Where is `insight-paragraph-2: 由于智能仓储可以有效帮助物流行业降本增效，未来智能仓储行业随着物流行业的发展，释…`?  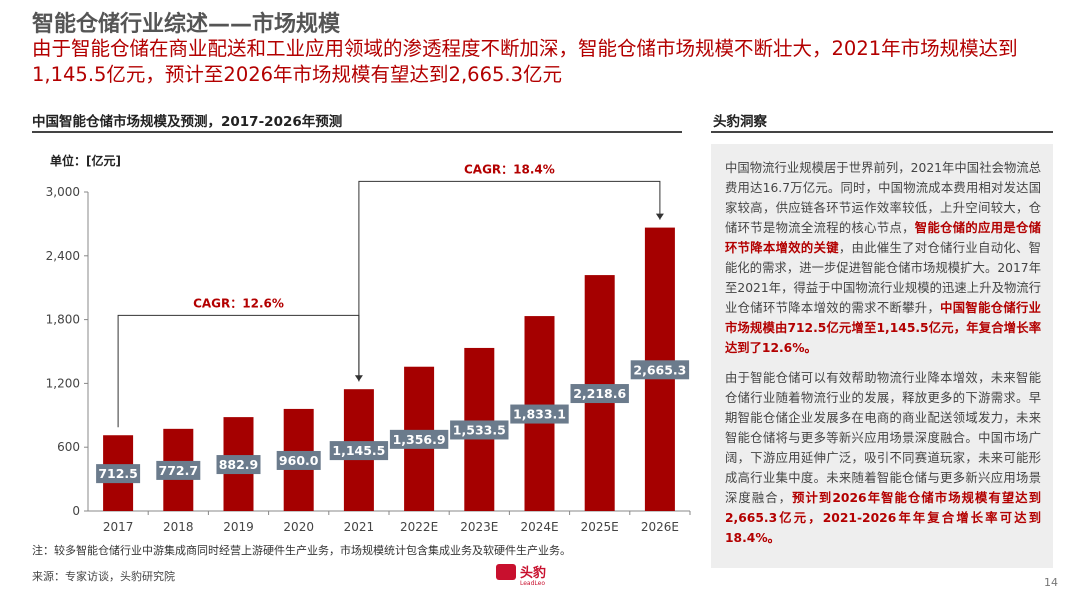
insight-paragraph-2: 由于智能仓储可以有效帮助物流行业降本增效，未来智能仓储行业随着物流行业的发展，释… is located at coordinates (883, 458).